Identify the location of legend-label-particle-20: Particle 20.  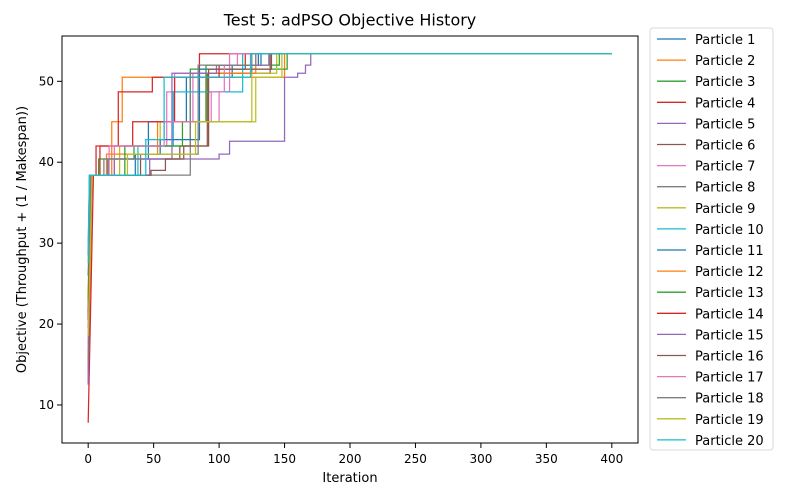
(729, 441).